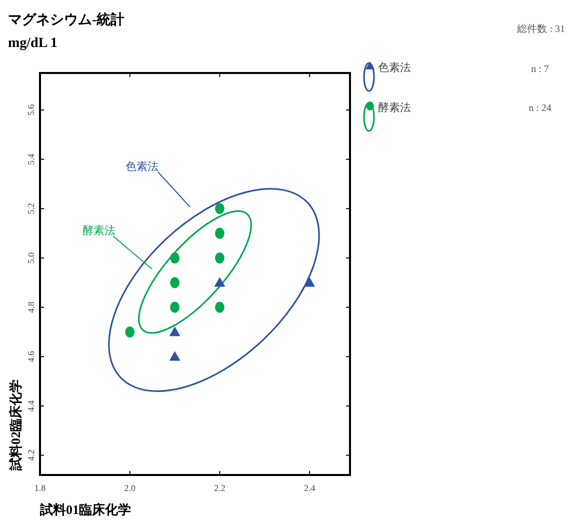 The width and height of the screenshot is (570, 520). What do you see at coordinates (31, 159) in the screenshot?
I see `y-tick-label: 5.4` at bounding box center [31, 159].